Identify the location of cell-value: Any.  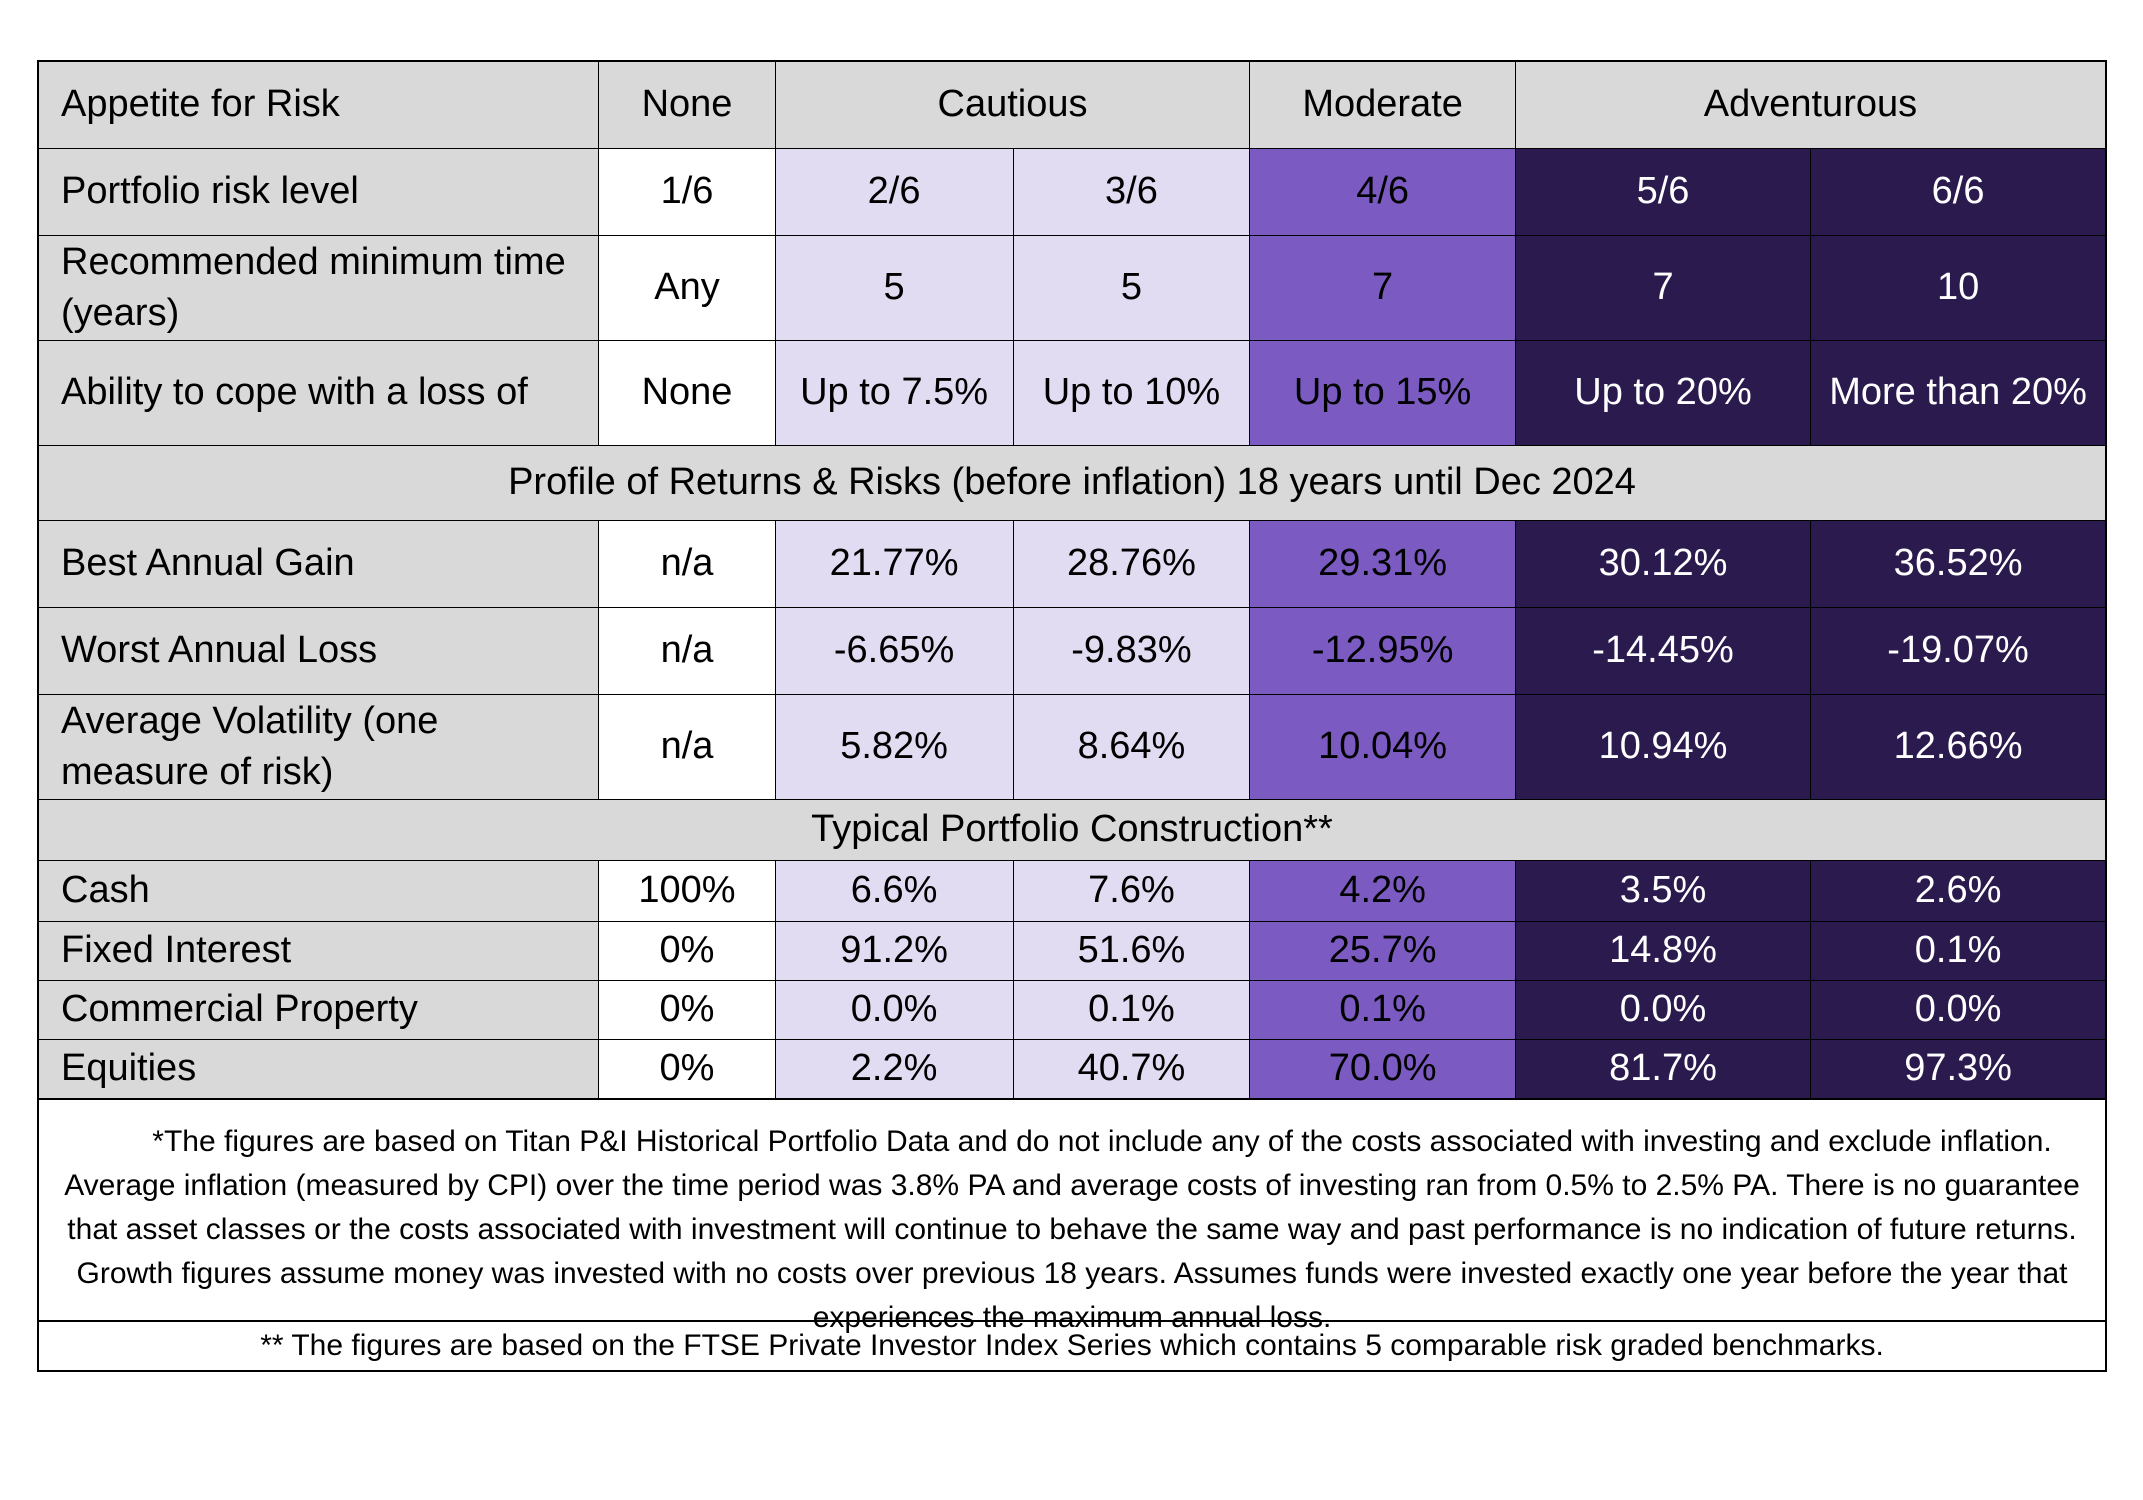
(687, 288).